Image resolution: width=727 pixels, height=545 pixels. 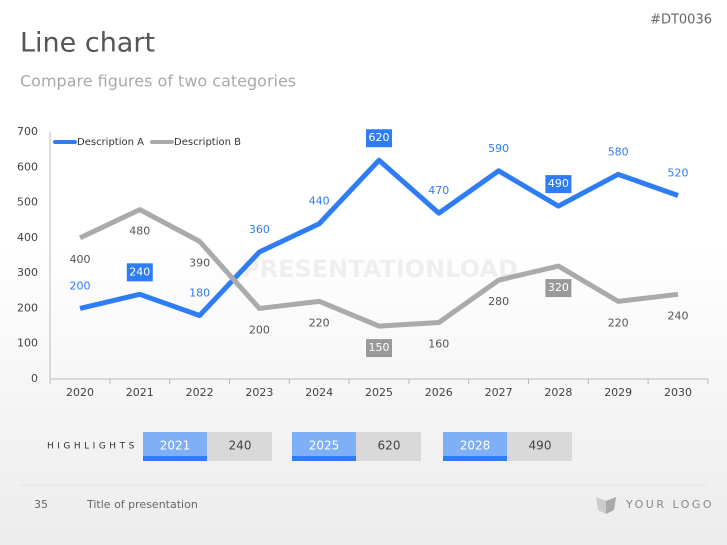 I want to click on data-label: 440, so click(x=319, y=201).